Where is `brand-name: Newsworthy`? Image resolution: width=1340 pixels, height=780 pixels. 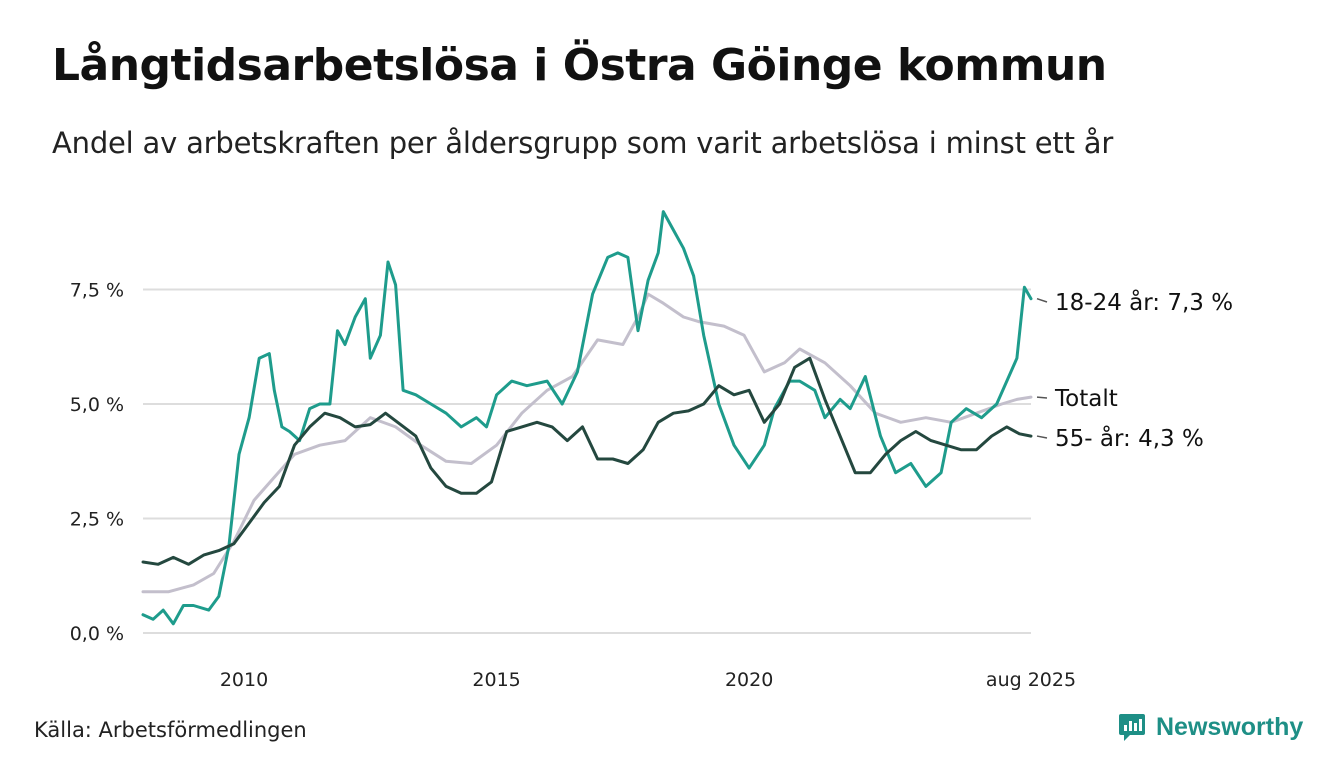 brand-name: Newsworthy is located at coordinates (1230, 726).